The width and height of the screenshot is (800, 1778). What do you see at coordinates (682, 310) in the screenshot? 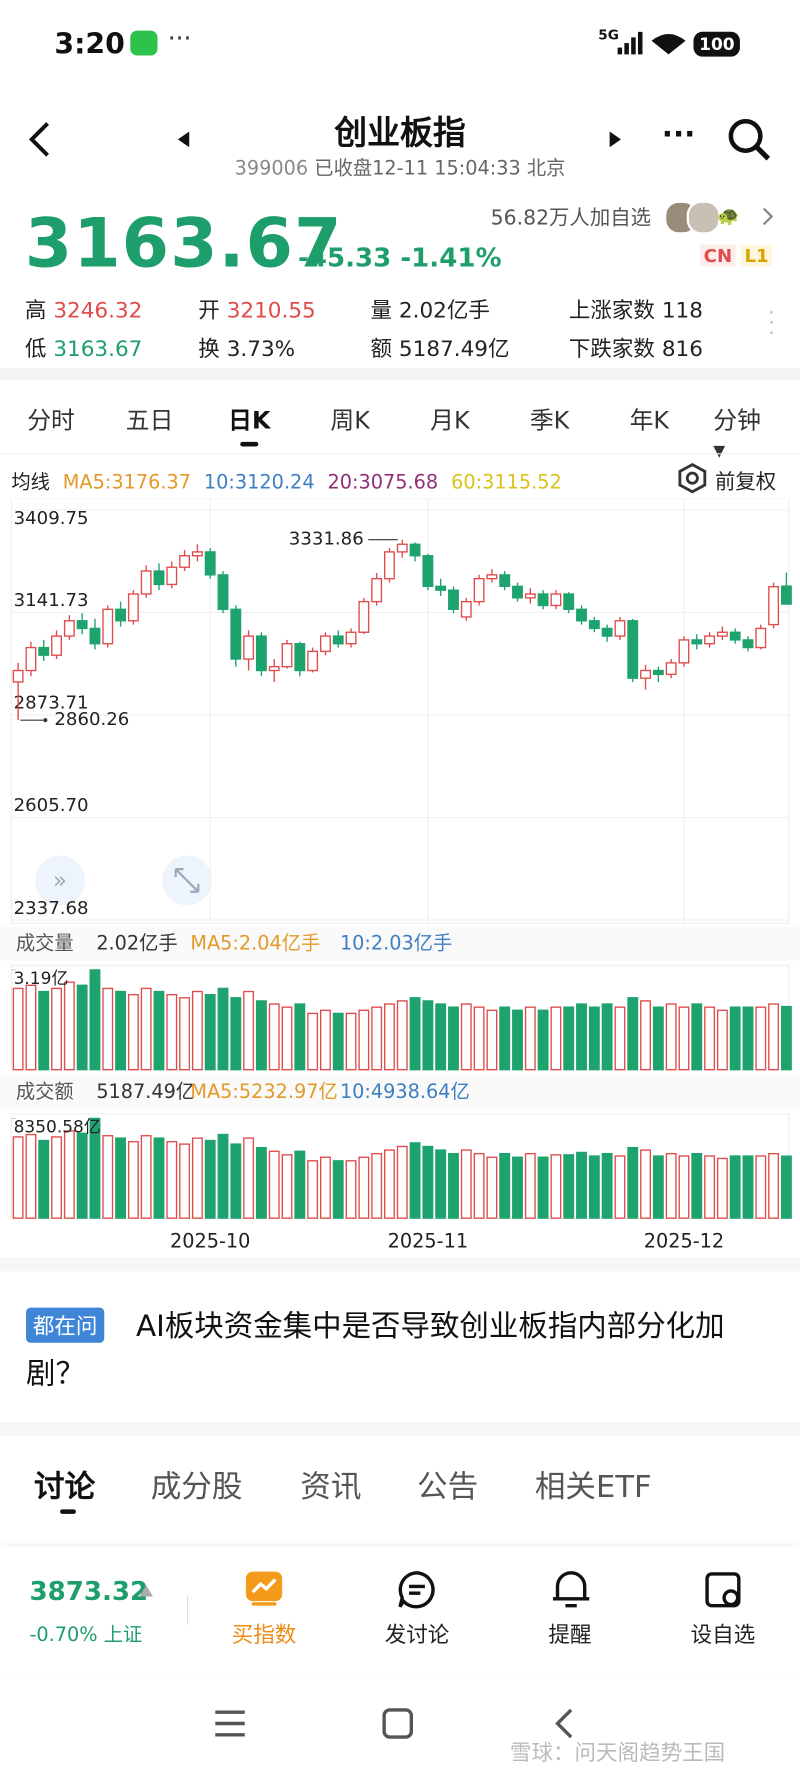
I see `stat-value: 118` at bounding box center [682, 310].